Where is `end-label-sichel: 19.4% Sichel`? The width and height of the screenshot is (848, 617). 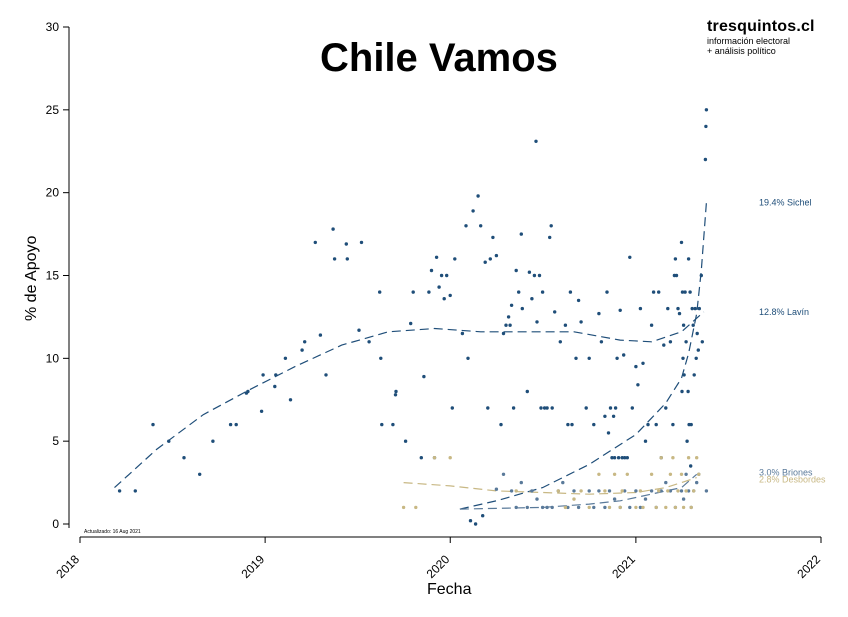 end-label-sichel: 19.4% Sichel is located at coordinates (785, 203).